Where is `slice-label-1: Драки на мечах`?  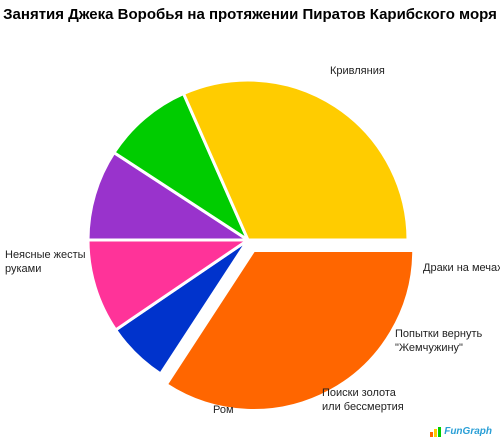 slice-label-1: Драки на мечах is located at coordinates (461, 268).